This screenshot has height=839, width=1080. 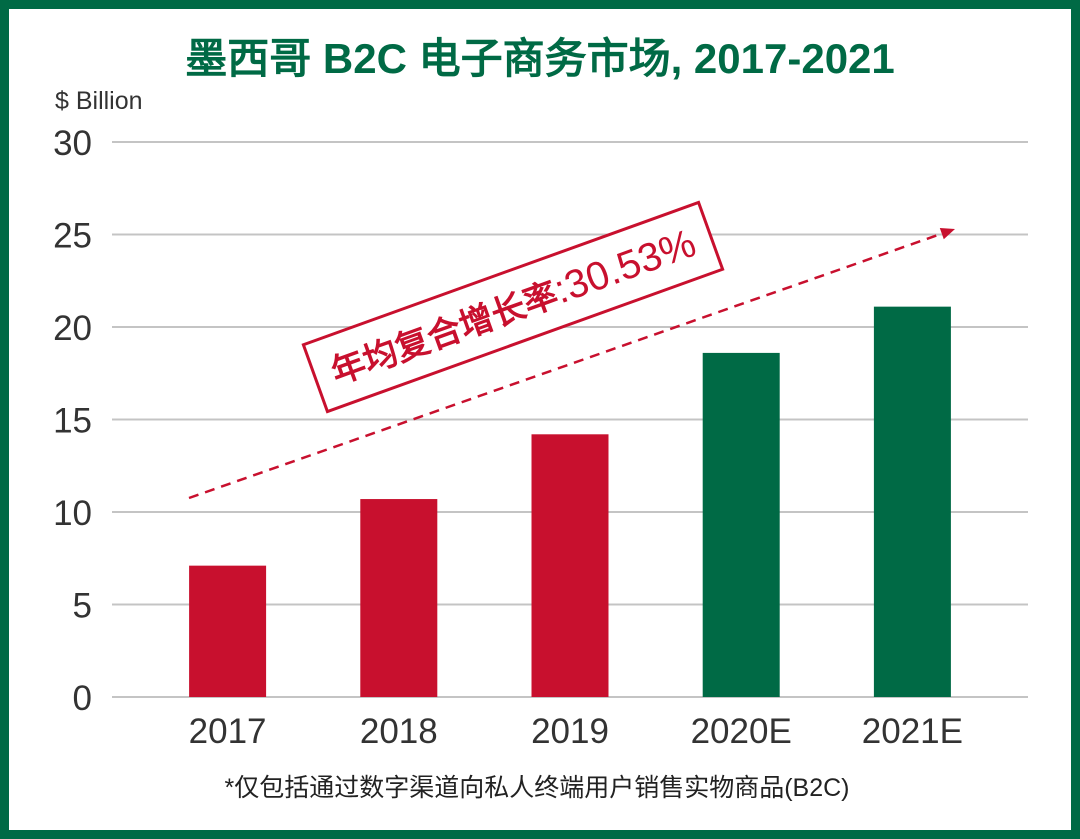 I want to click on y-axis-unit-label: $ Billion, so click(x=99, y=101).